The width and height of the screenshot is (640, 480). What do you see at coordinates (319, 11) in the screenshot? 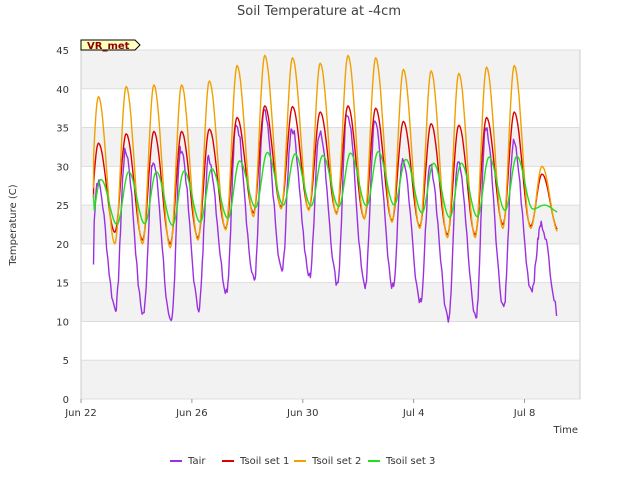
I see `chart-title: Soil Temperature at -4cm` at bounding box center [319, 11].